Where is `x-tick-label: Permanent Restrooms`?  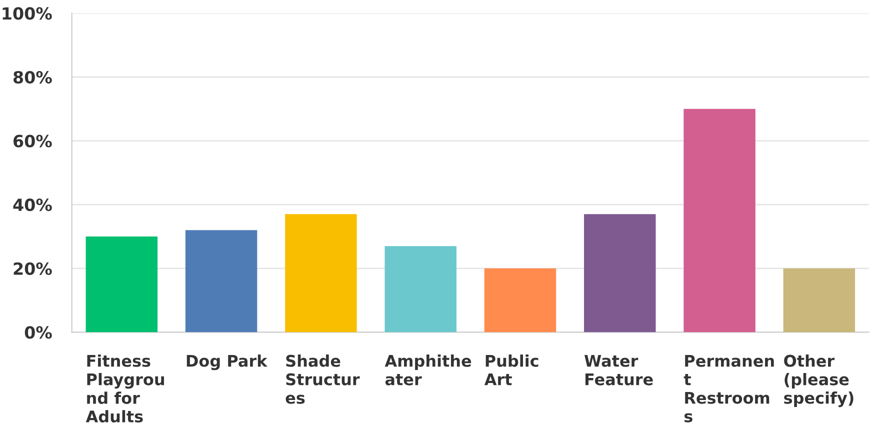 x-tick-label: Permanent Restrooms is located at coordinates (729, 388).